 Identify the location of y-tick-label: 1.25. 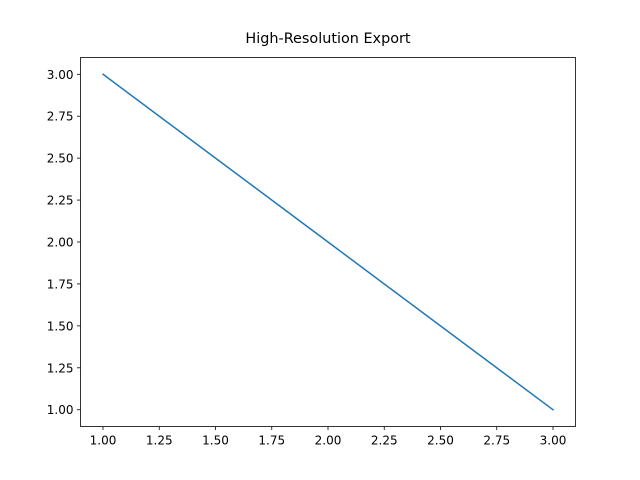
(60, 368).